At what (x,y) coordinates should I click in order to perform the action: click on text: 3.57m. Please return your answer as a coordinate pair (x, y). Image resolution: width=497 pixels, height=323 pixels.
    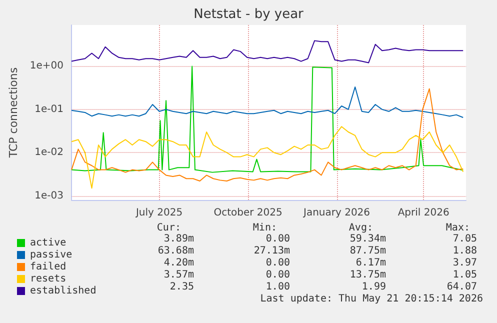
    Looking at the image, I should click on (179, 275).